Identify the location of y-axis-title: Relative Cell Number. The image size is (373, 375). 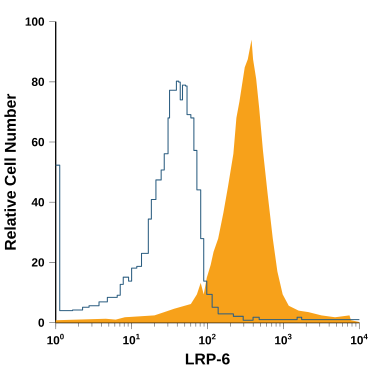
(10, 172).